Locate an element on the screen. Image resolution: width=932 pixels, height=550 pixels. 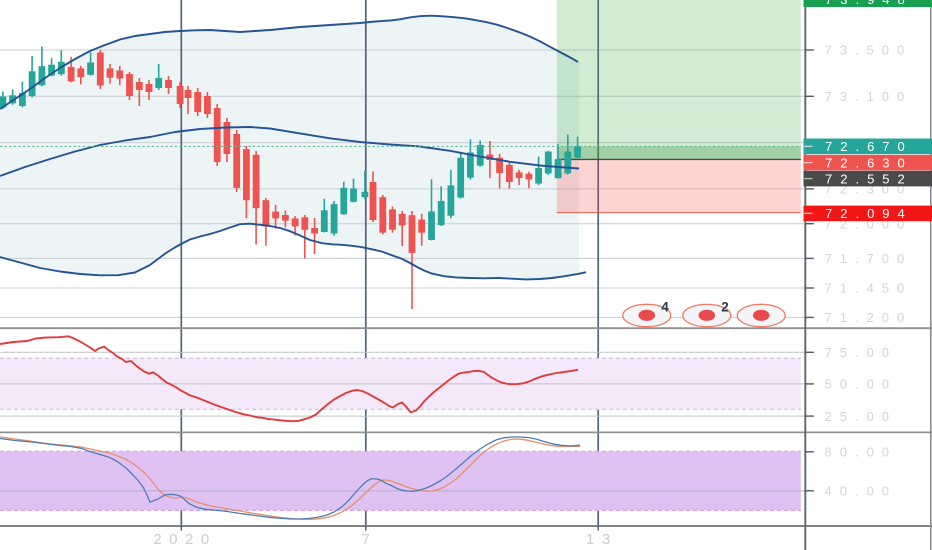
svg-text: 73.948 is located at coordinates (869, 3).